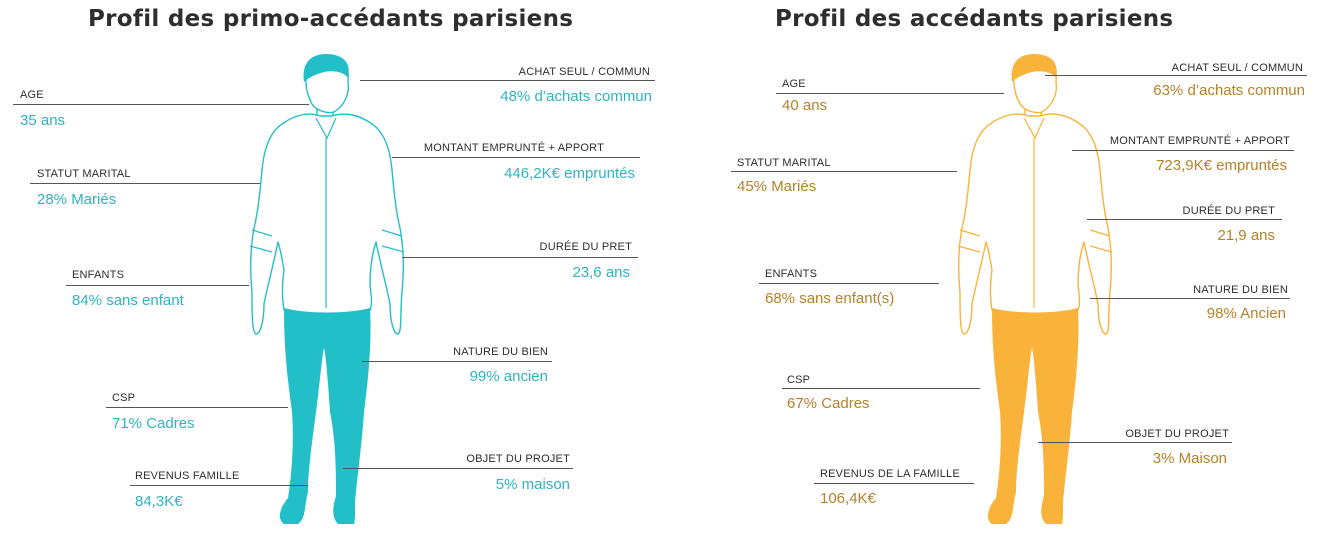  Describe the element at coordinates (1229, 90) in the screenshot. I see `stat-value-achat: 63% d’achats commun` at that location.